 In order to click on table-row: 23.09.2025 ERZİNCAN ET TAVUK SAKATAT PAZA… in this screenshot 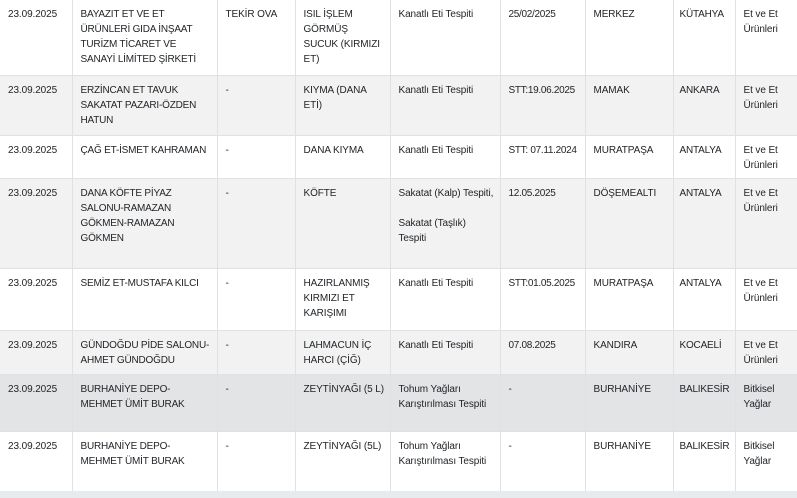, I will do `click(398, 105)`.